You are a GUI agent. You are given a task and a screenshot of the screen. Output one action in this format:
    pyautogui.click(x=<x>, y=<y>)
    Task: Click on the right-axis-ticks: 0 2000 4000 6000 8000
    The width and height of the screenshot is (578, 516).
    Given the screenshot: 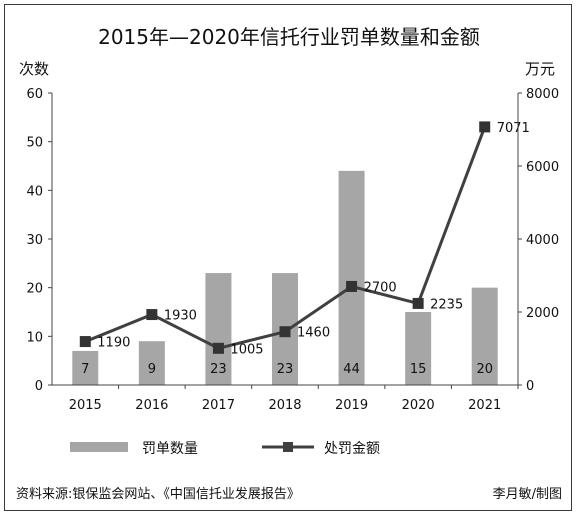 What is the action you would take?
    pyautogui.click(x=538, y=240)
    